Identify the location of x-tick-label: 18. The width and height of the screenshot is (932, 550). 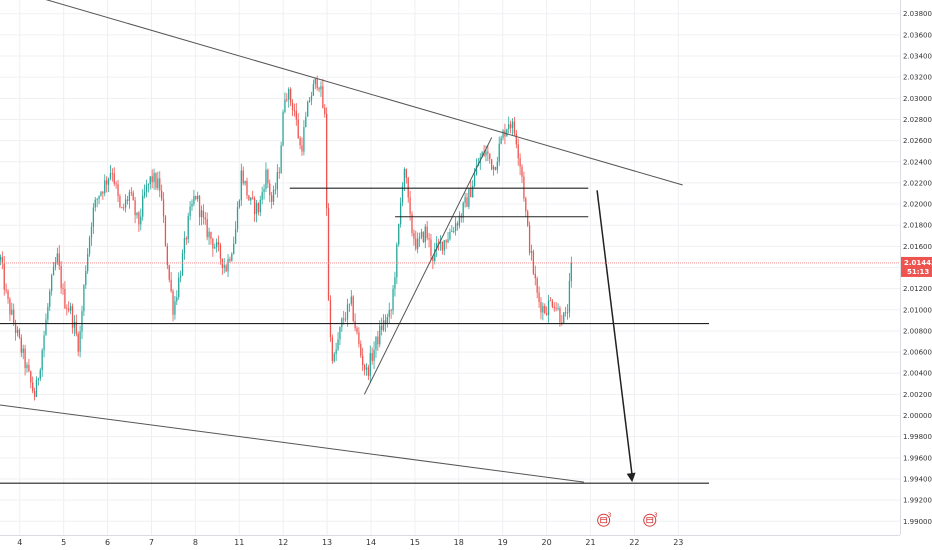
(459, 542).